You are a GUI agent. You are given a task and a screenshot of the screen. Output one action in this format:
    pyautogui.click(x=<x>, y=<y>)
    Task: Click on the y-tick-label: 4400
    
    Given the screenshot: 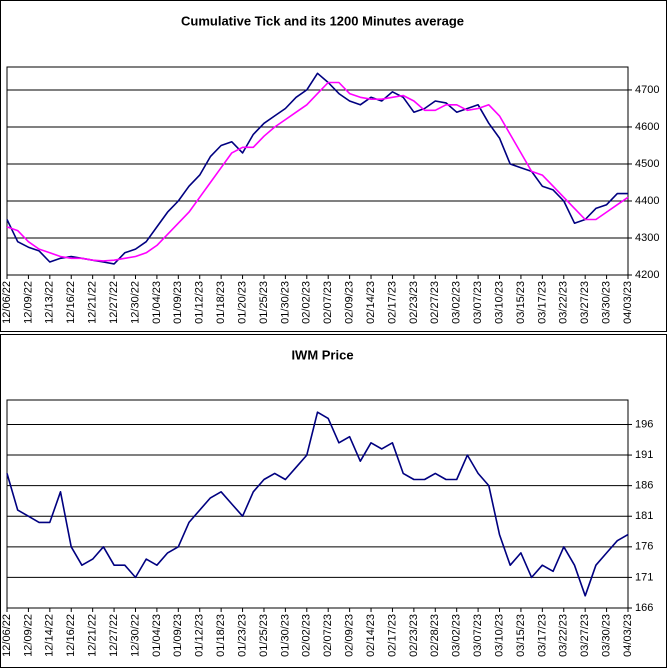 What is the action you would take?
    pyautogui.click(x=647, y=201)
    